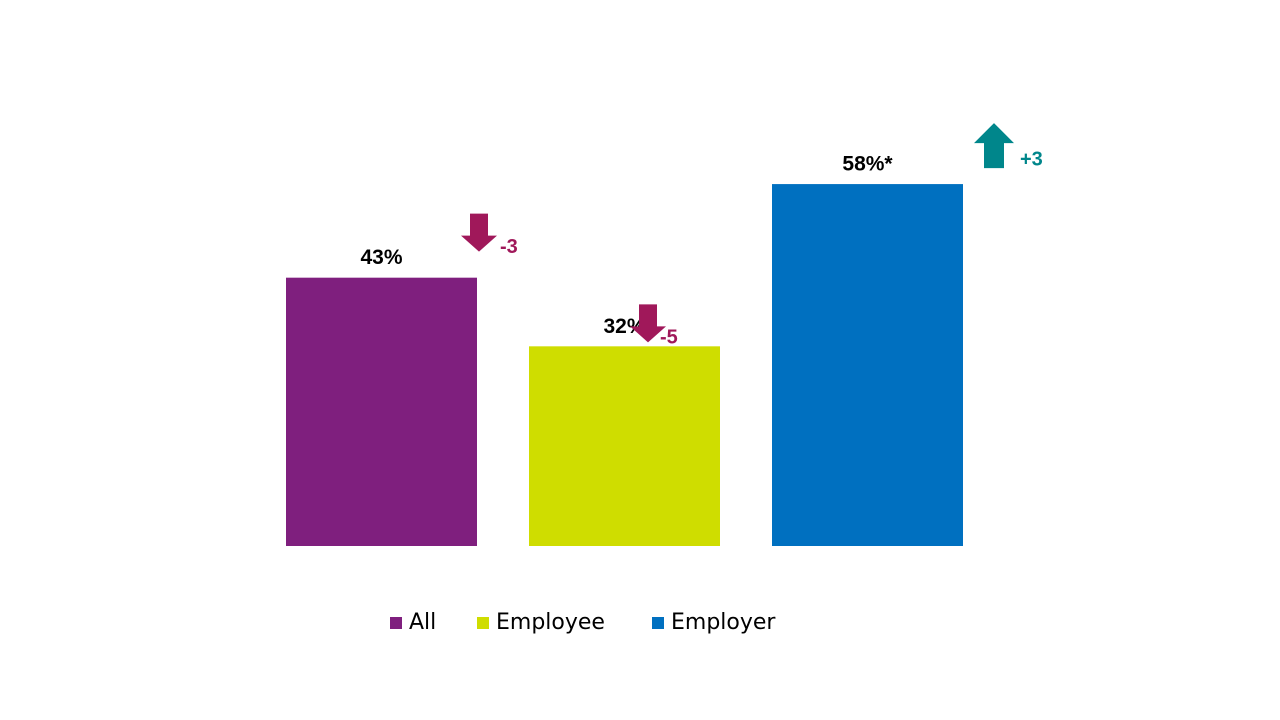 The height and width of the screenshot is (720, 1280). What do you see at coordinates (1031, 159) in the screenshot?
I see `change-label: +3` at bounding box center [1031, 159].